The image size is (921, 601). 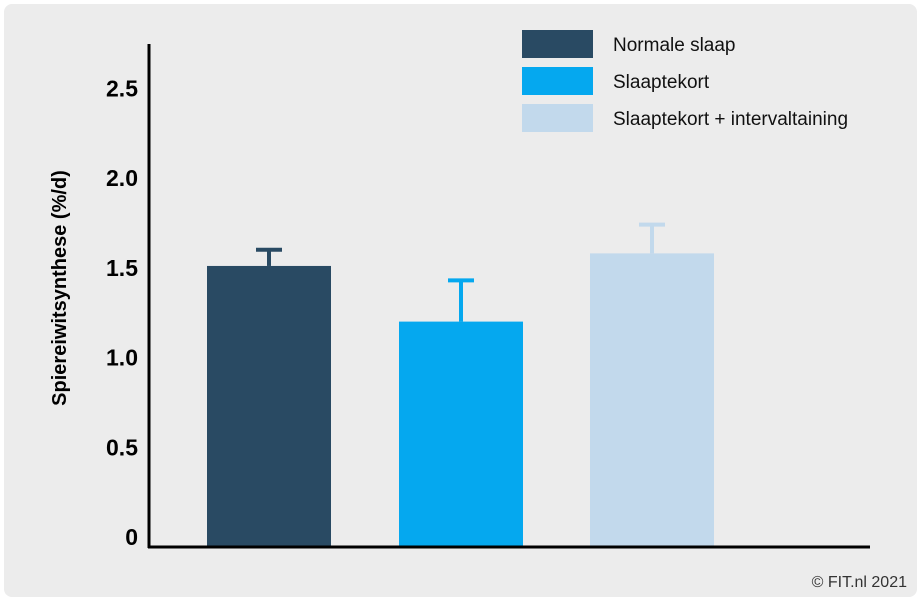 I want to click on error-bars-group, so click(x=460, y=272).